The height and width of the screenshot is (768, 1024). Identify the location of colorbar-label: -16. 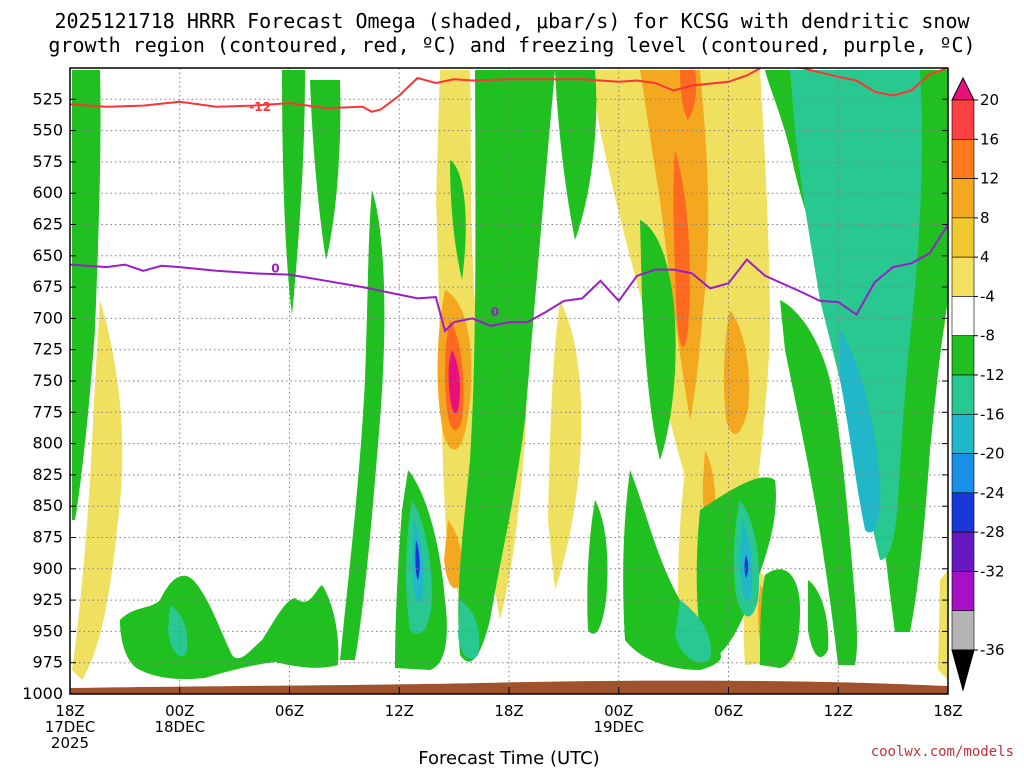
(992, 414).